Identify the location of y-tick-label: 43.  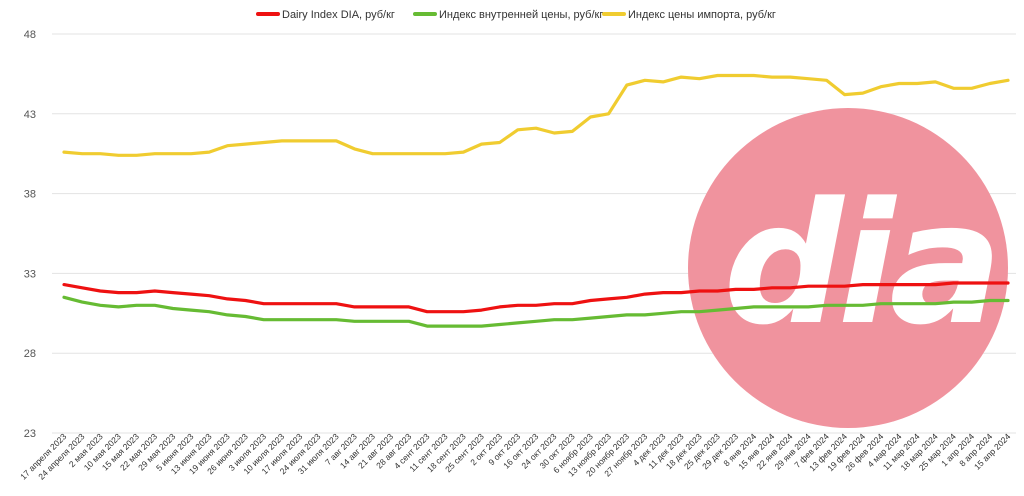
(30, 115).